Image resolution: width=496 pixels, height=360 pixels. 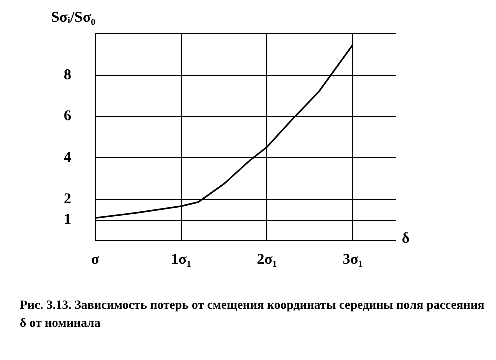 I want to click on y-tick-label: 2, so click(x=68, y=199).